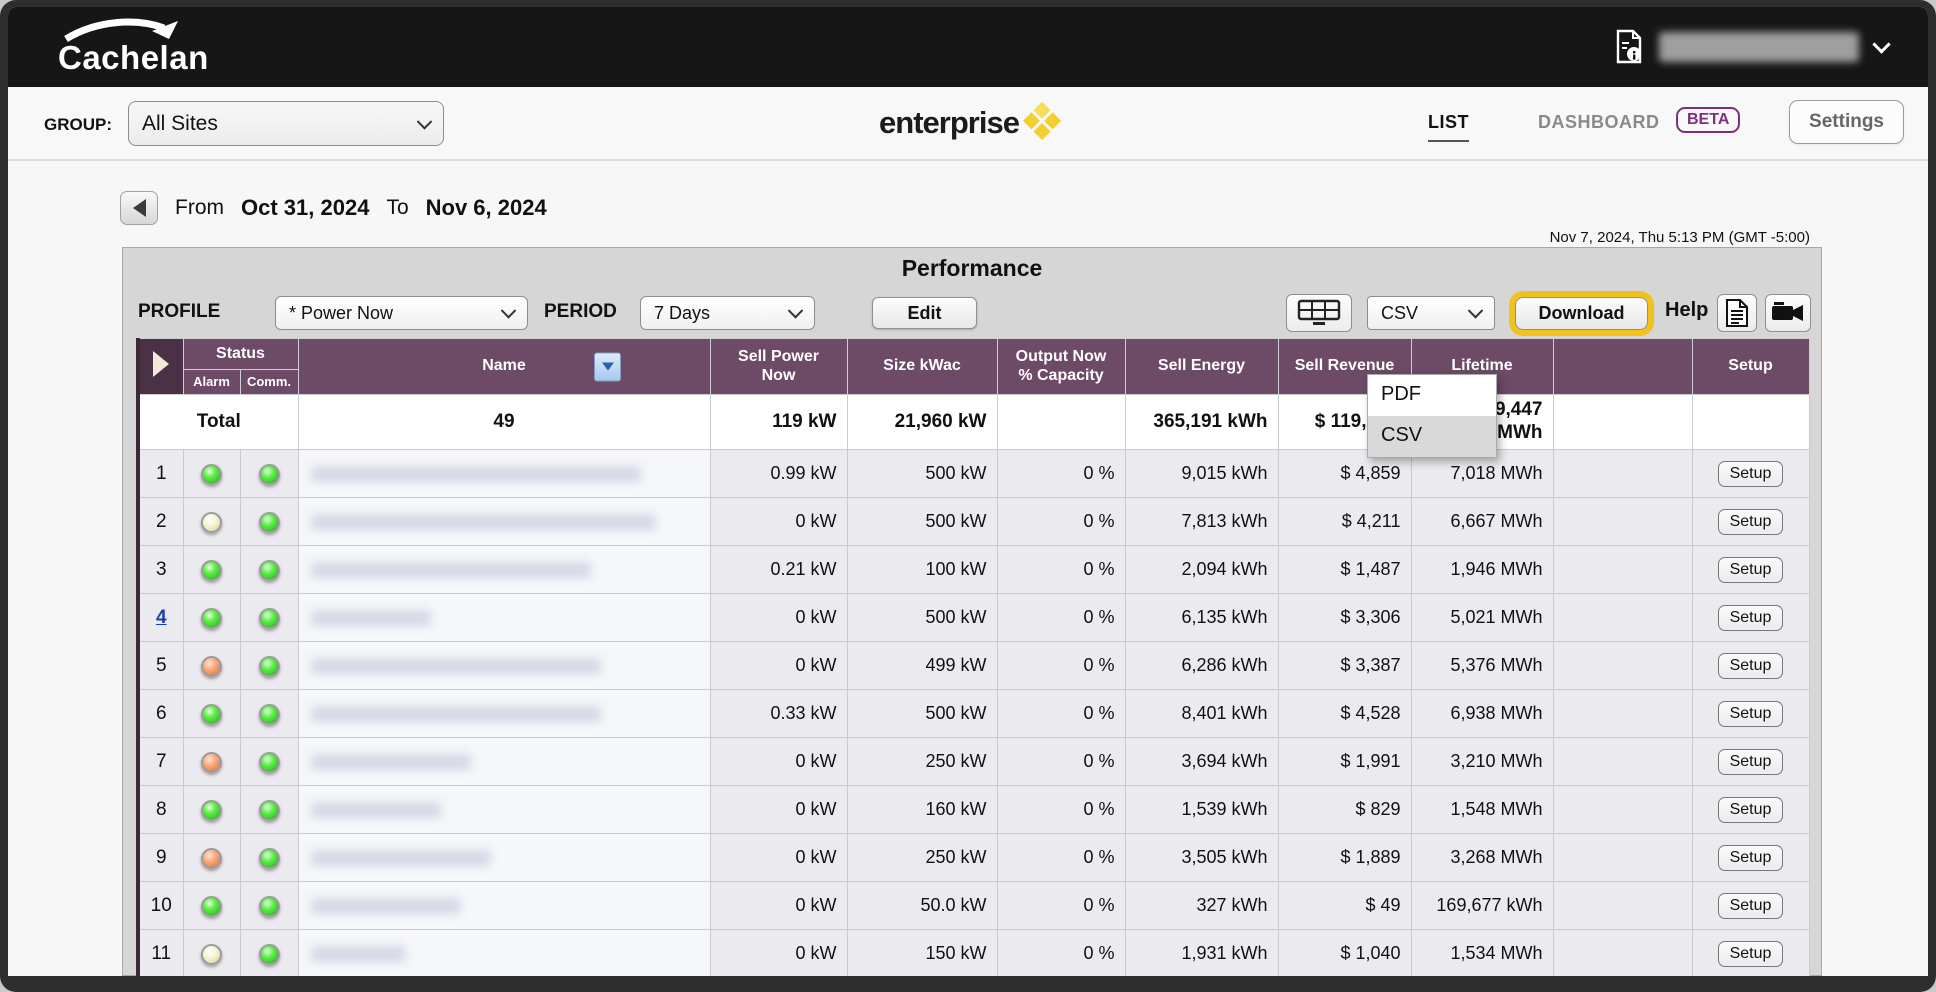  I want to click on sell-revenue-value: $ 829, so click(1344, 810).